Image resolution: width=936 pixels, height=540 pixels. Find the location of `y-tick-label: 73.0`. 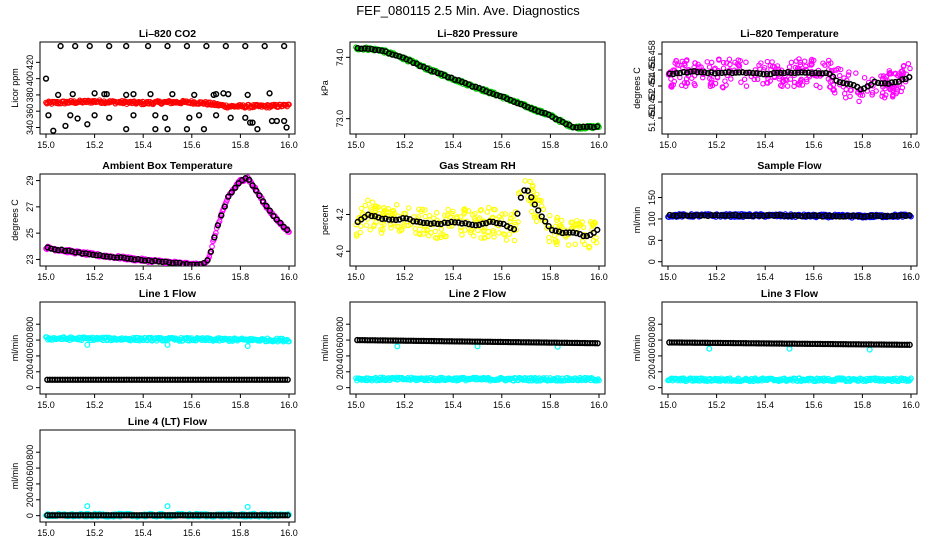

y-tick-label: 73.0 is located at coordinates (340, 119).